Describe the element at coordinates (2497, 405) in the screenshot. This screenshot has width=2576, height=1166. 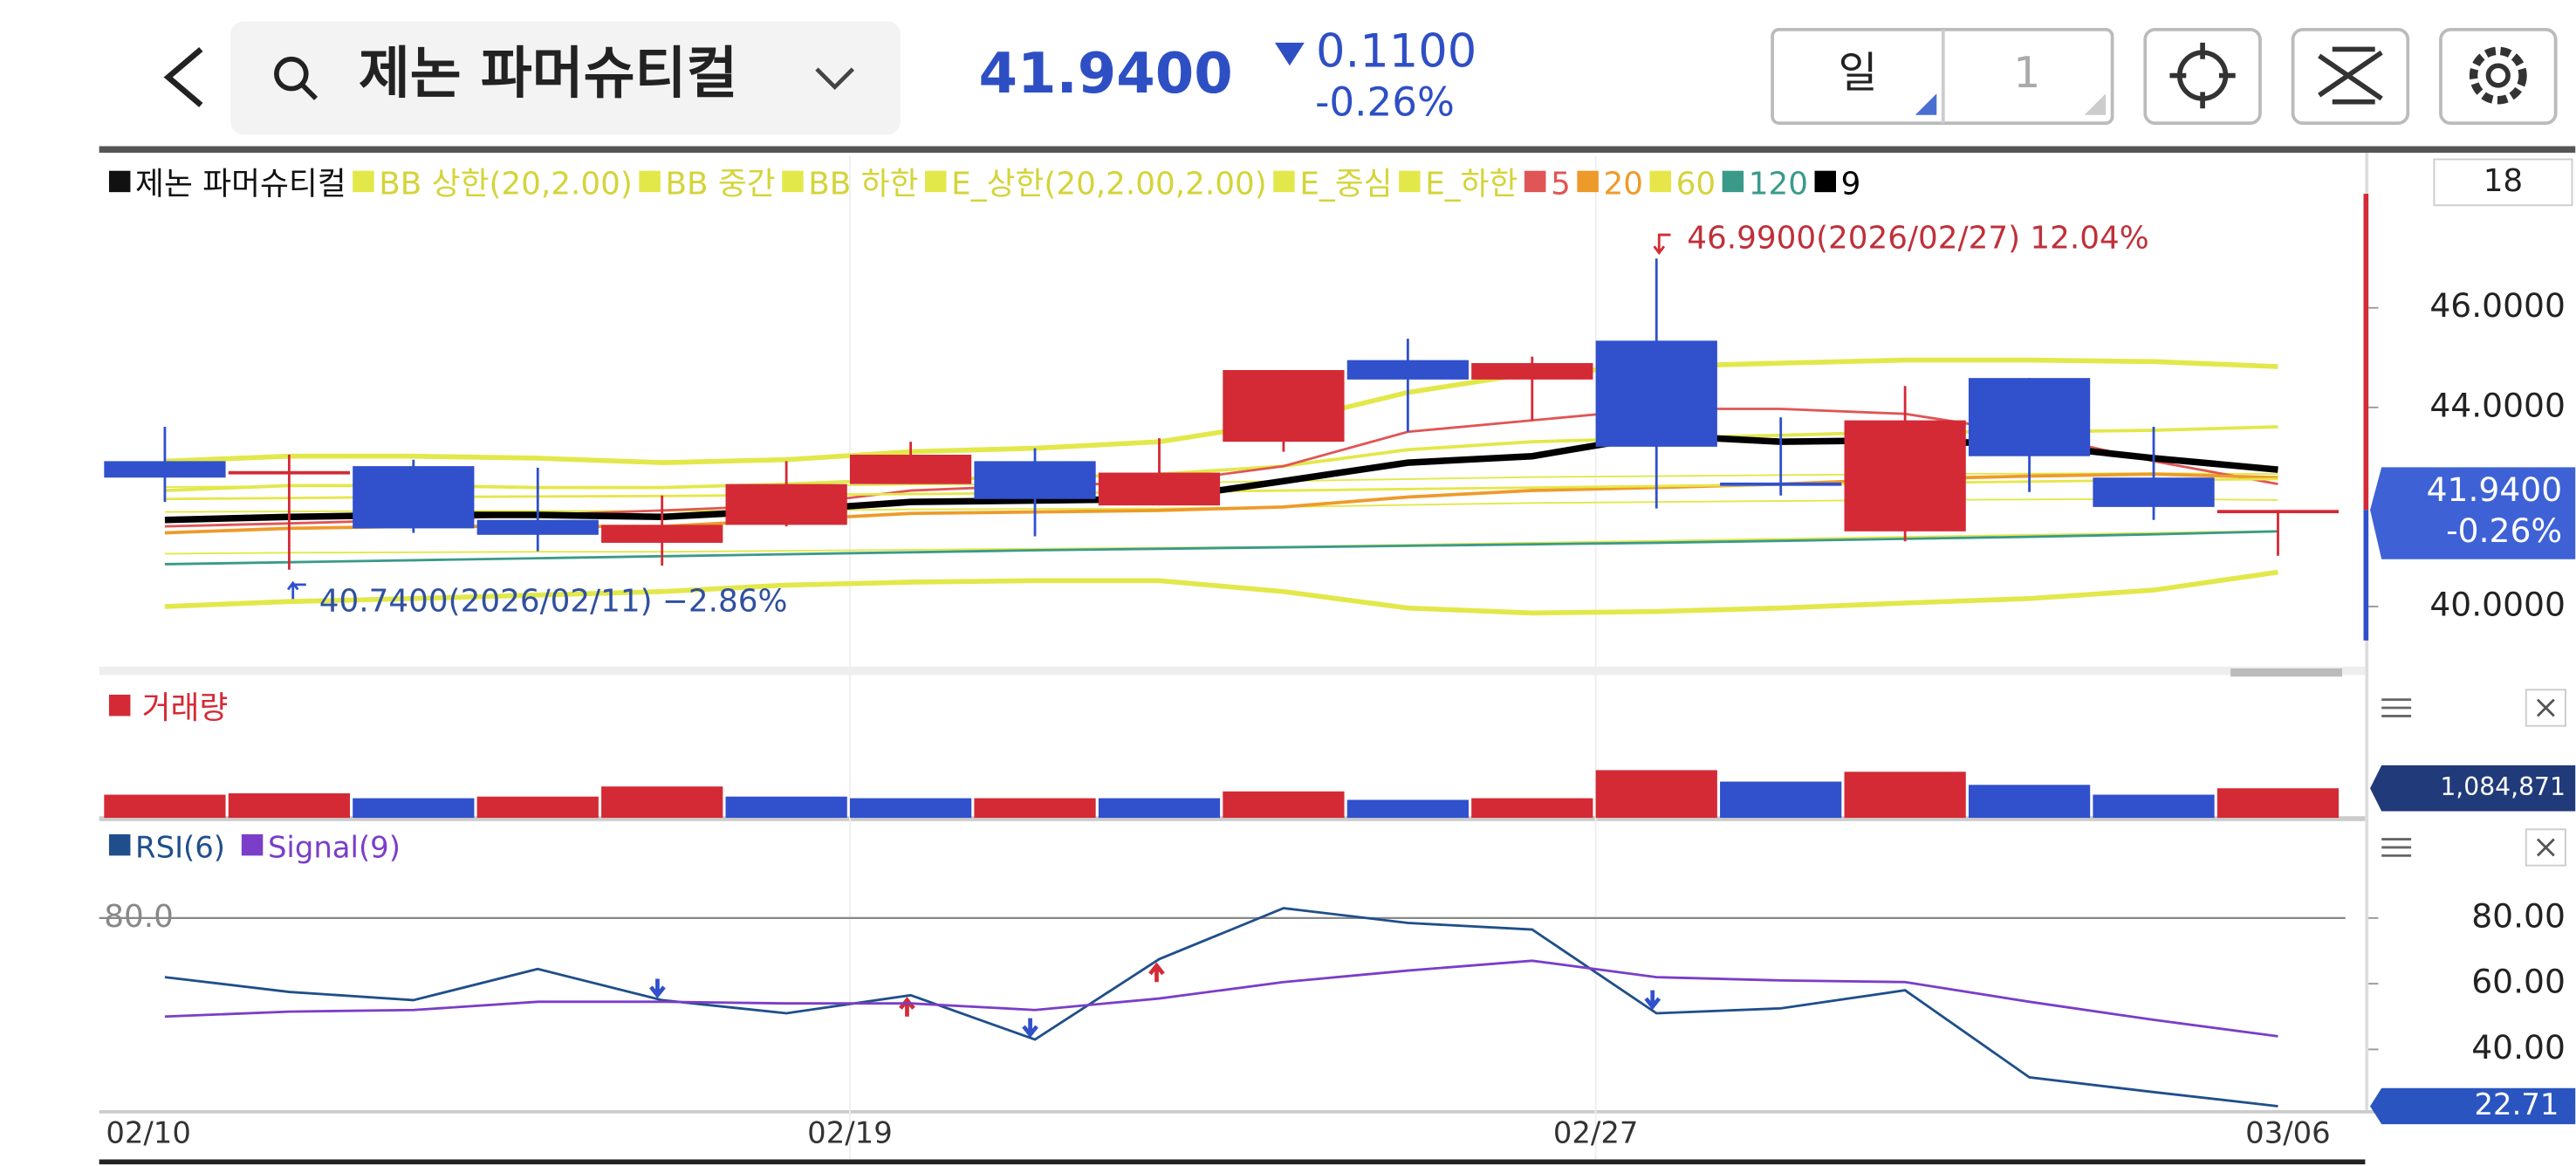
I see `y-tick-label: 44.0000` at that location.